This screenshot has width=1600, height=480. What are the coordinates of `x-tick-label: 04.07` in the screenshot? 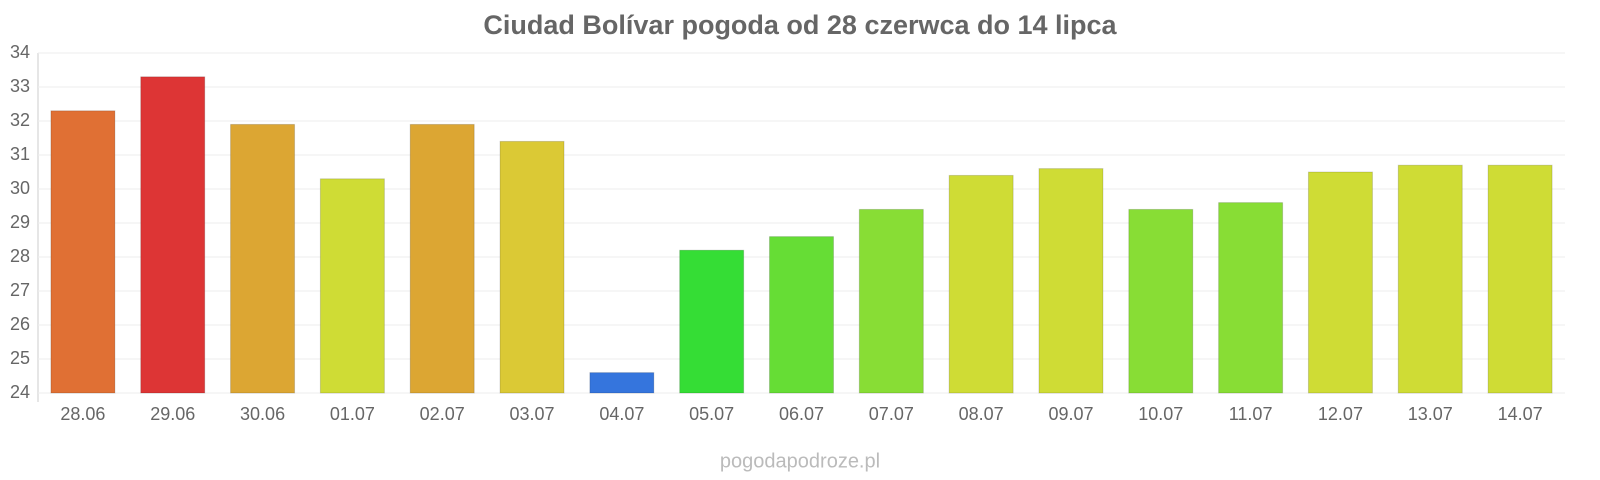 It's located at (621, 414).